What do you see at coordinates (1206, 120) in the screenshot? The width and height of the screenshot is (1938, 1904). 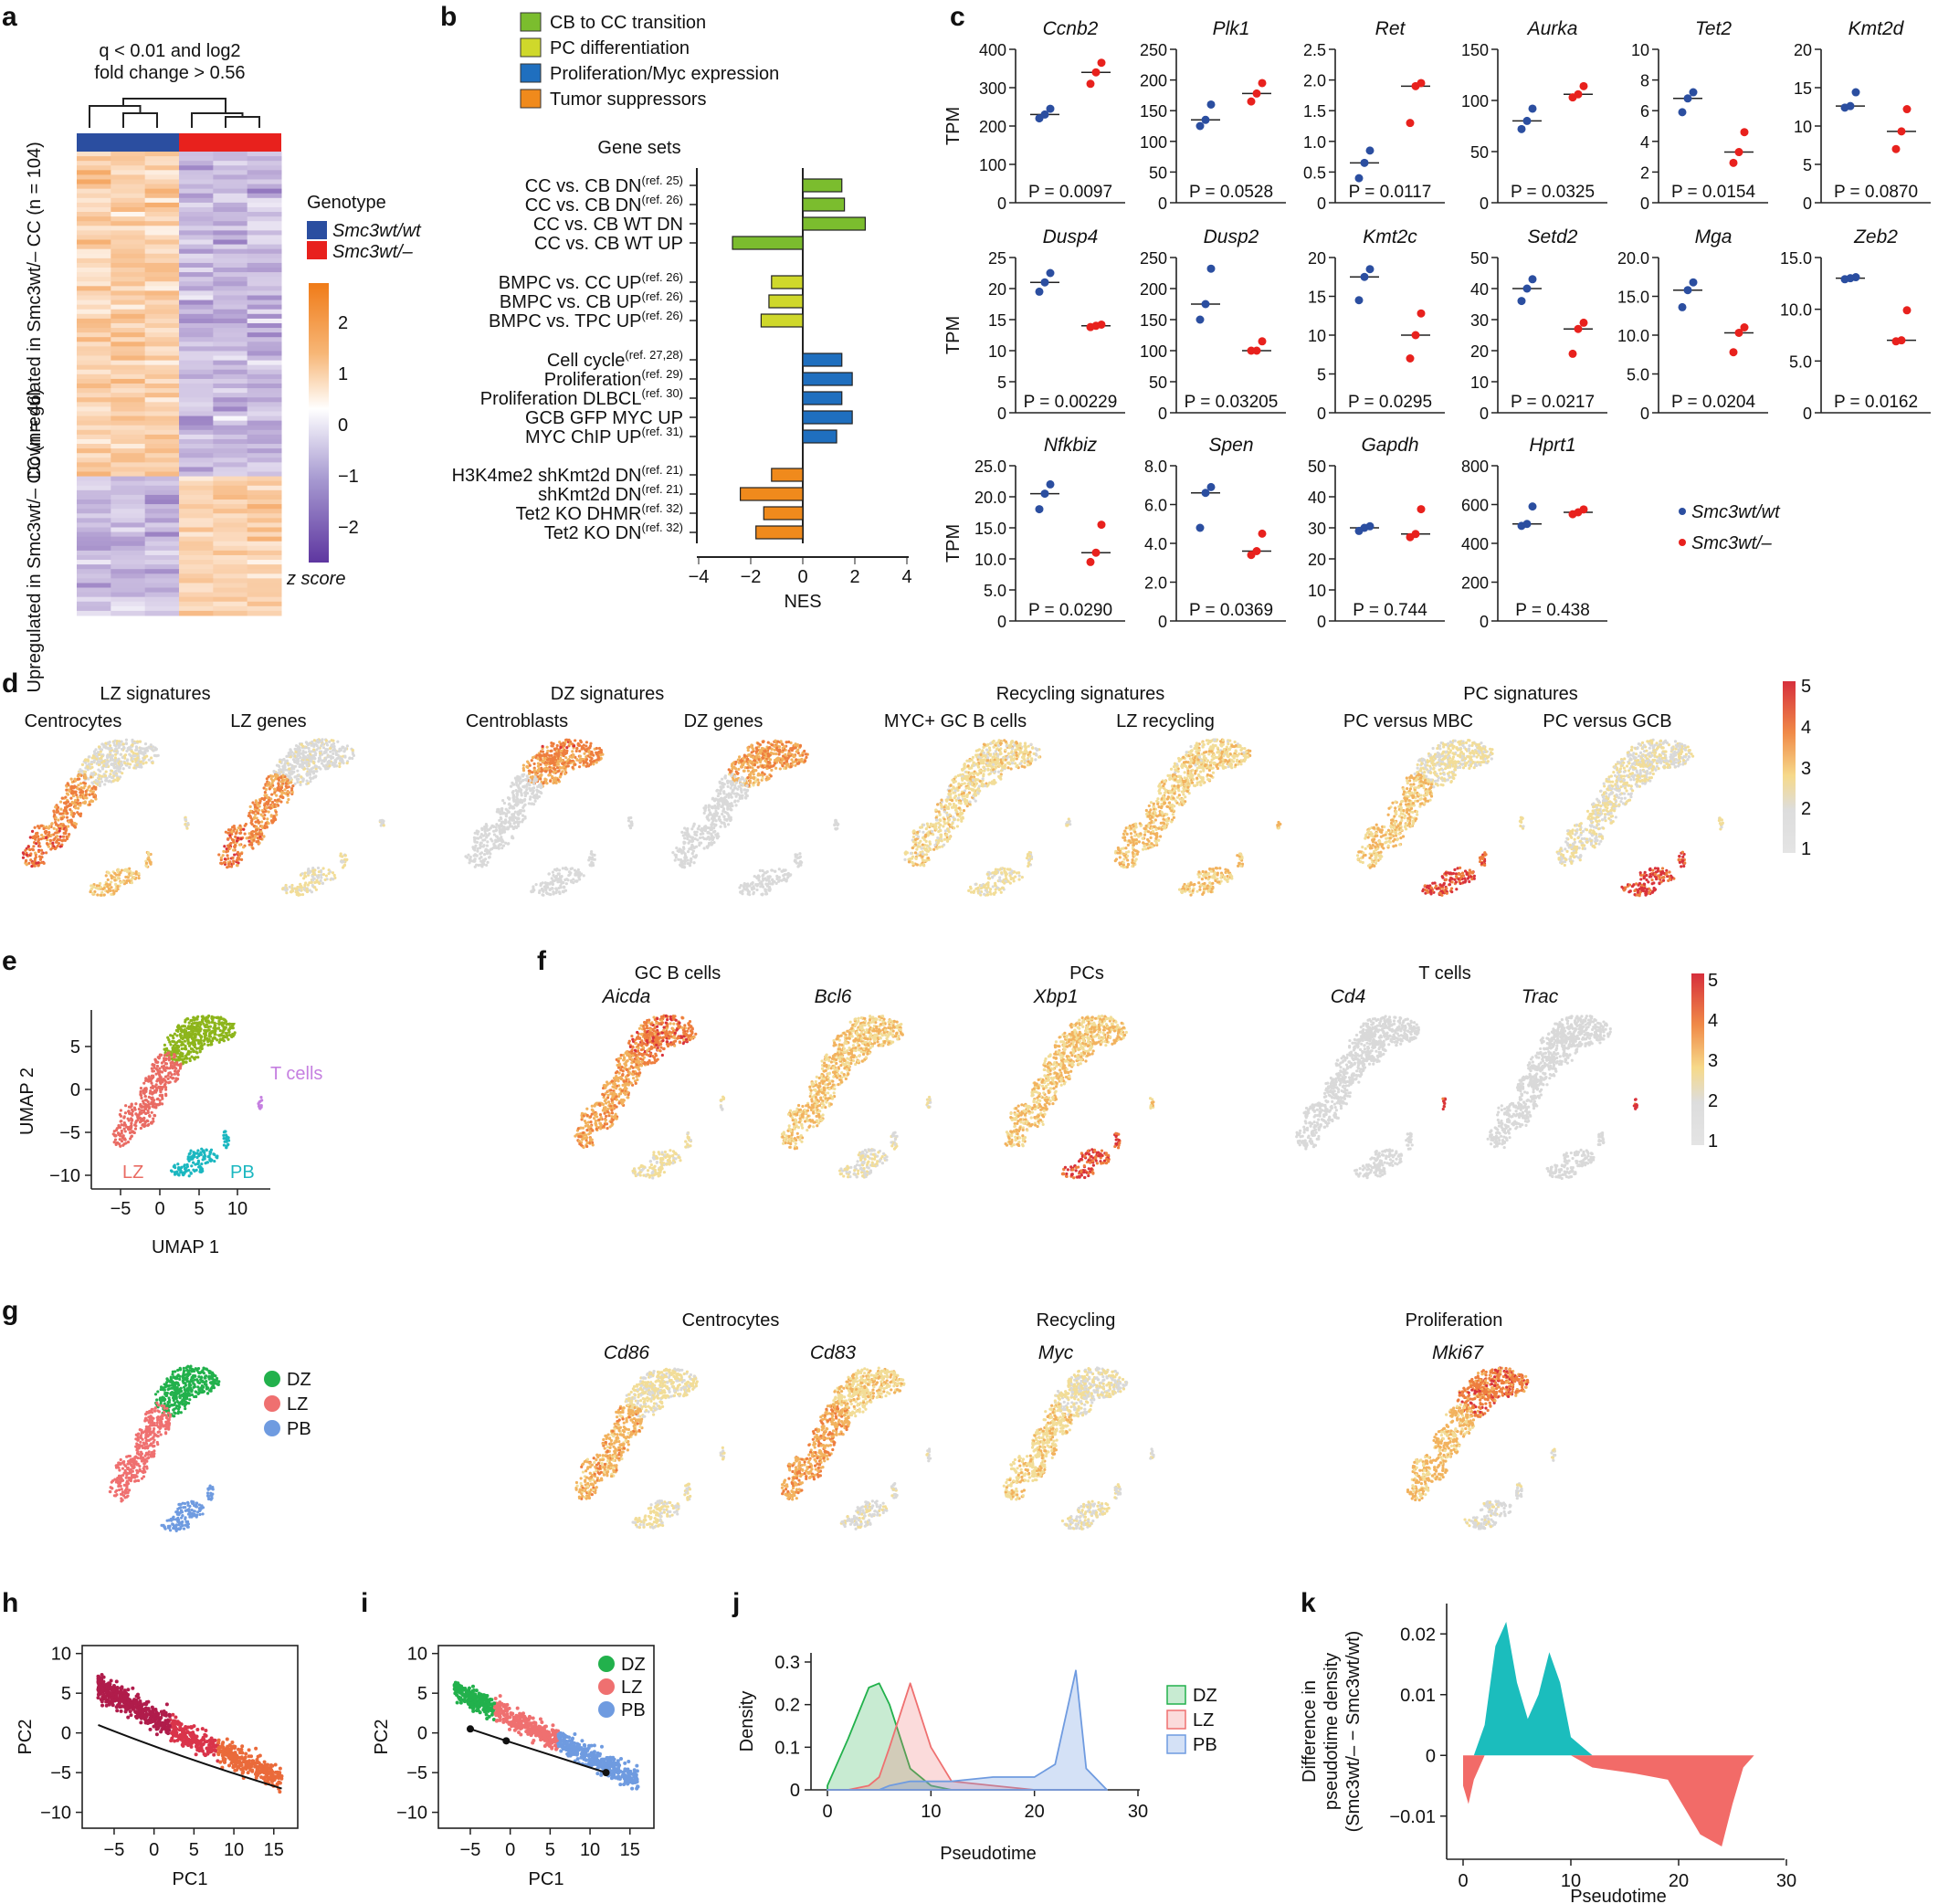 I see `data-point-wt` at bounding box center [1206, 120].